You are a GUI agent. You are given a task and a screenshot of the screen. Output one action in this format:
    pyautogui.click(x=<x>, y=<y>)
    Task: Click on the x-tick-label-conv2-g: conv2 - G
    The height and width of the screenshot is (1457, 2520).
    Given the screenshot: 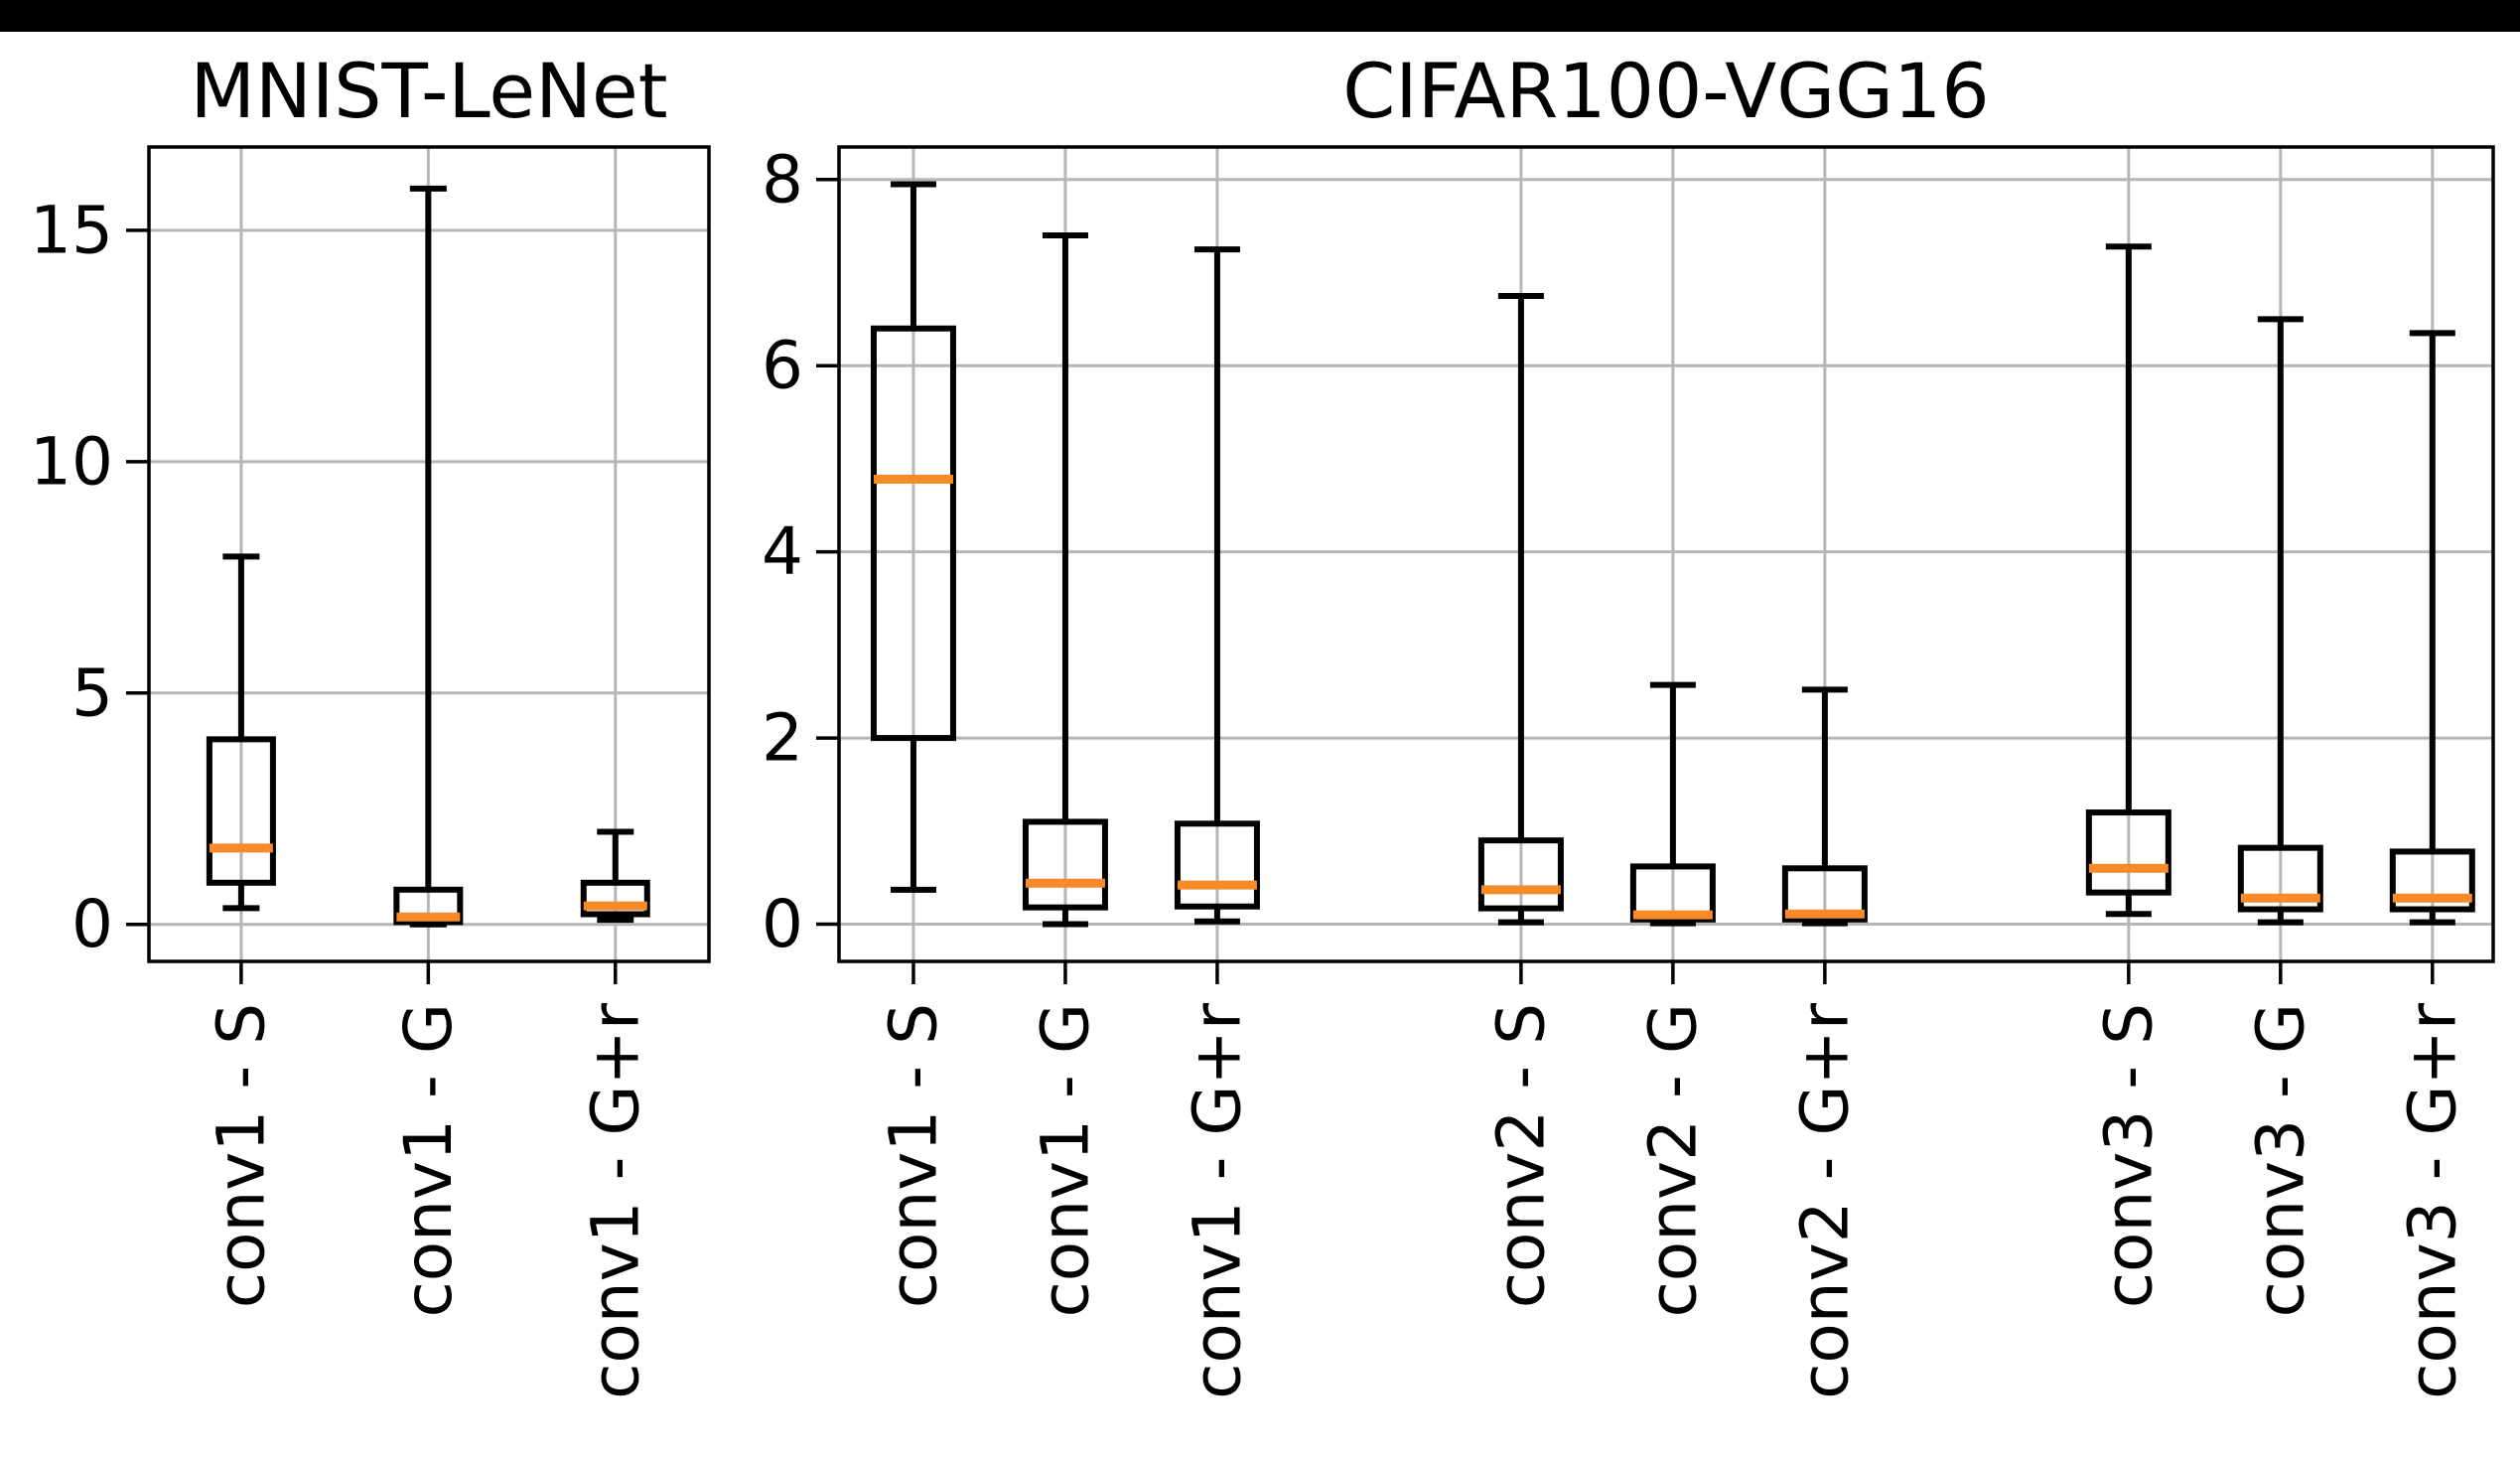 What is the action you would take?
    pyautogui.click(x=1672, y=1160)
    